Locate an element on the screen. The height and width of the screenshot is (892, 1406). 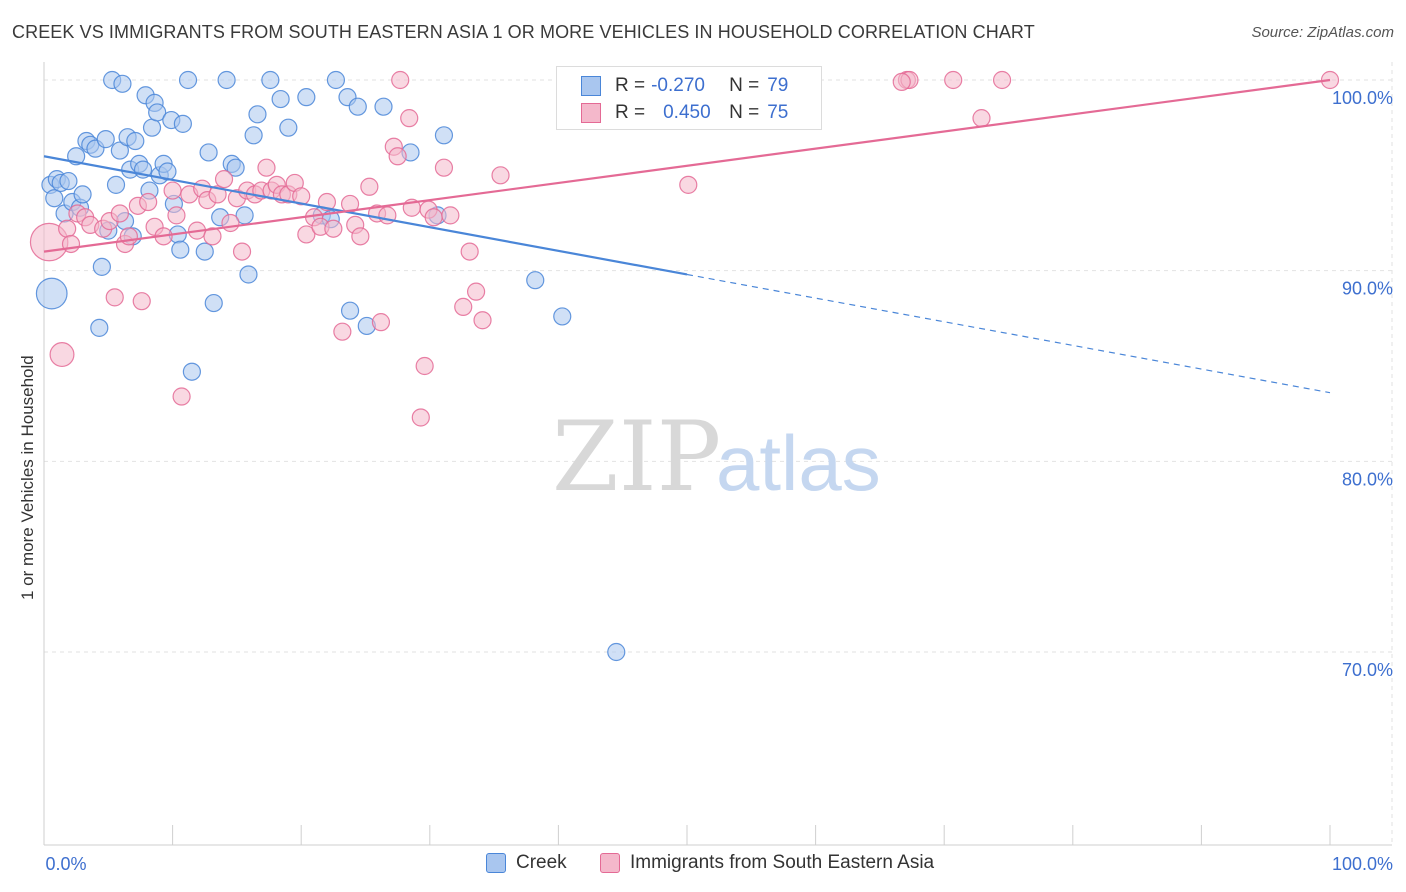
watermark-atlas: atlas is located at coordinates (798, 463).